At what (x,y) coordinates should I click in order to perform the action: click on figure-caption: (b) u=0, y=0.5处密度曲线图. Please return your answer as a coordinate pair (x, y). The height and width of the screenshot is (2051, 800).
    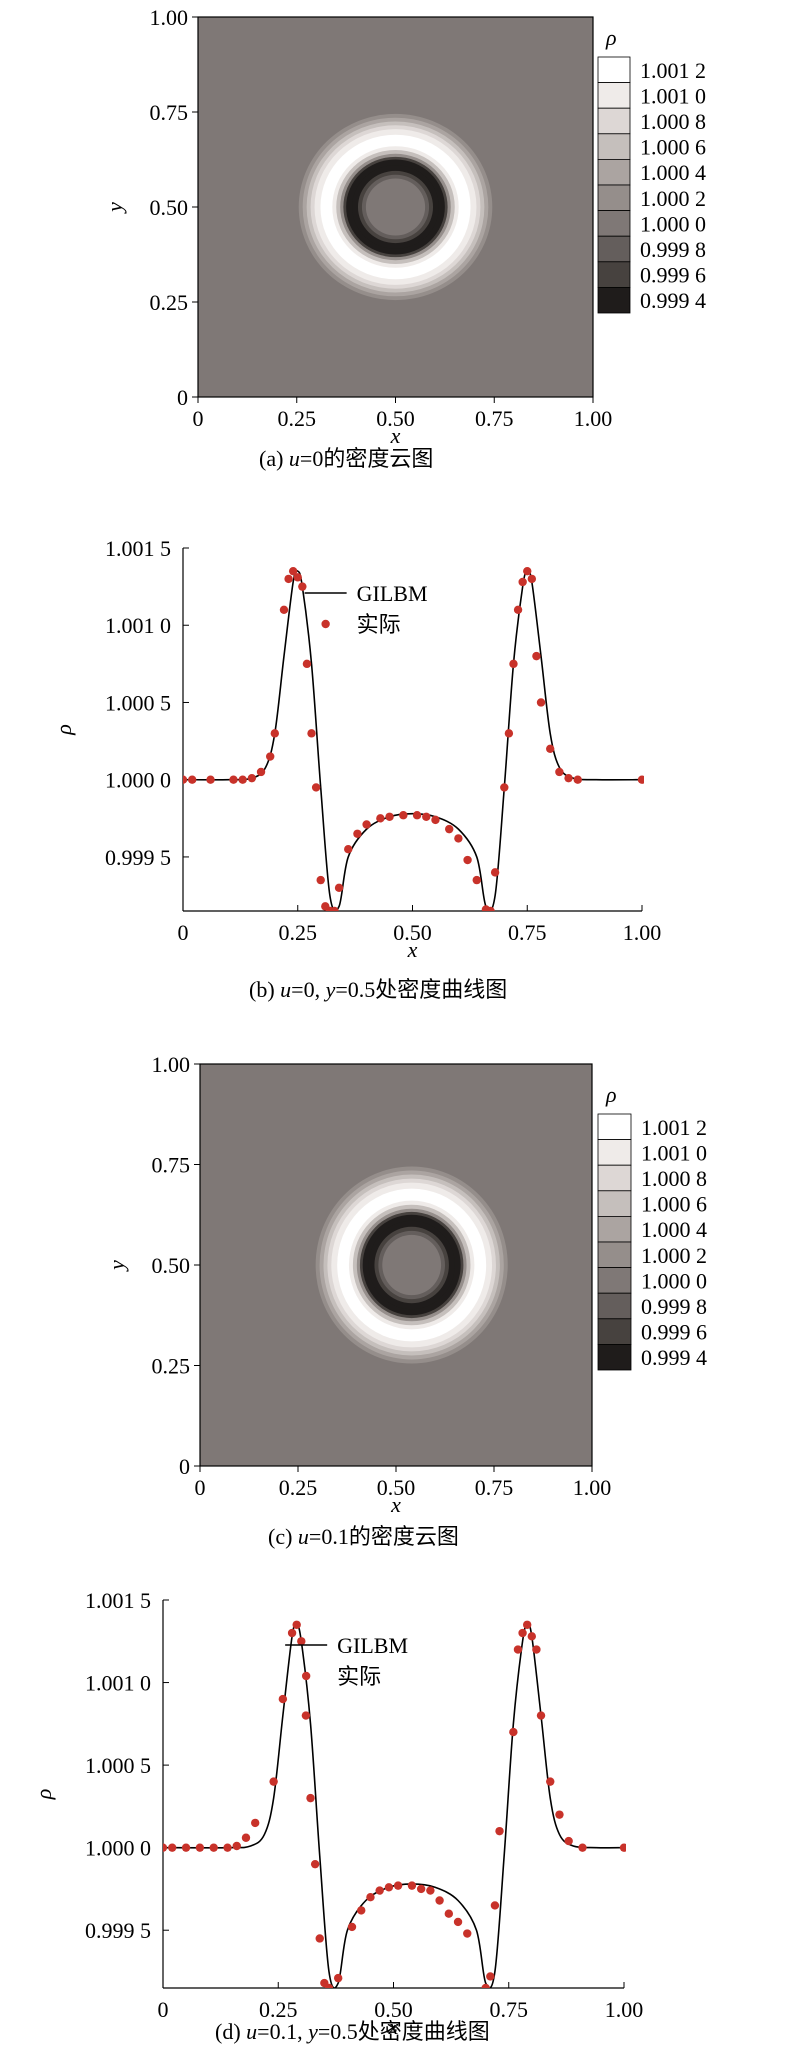
    Looking at the image, I should click on (378, 989).